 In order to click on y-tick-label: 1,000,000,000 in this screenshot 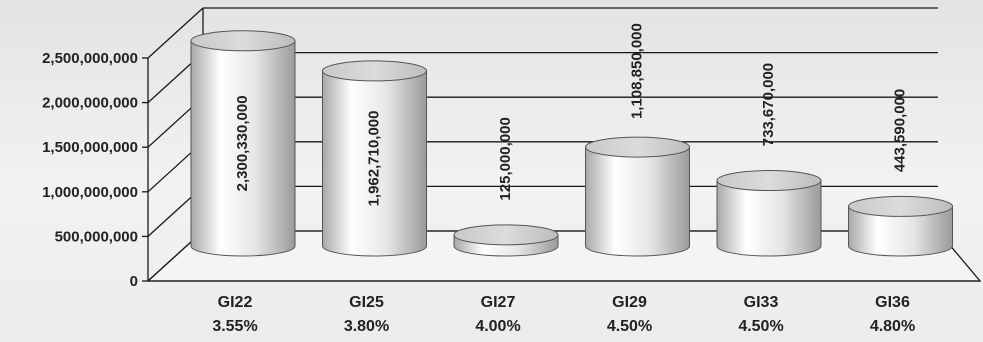, I will do `click(90, 192)`.